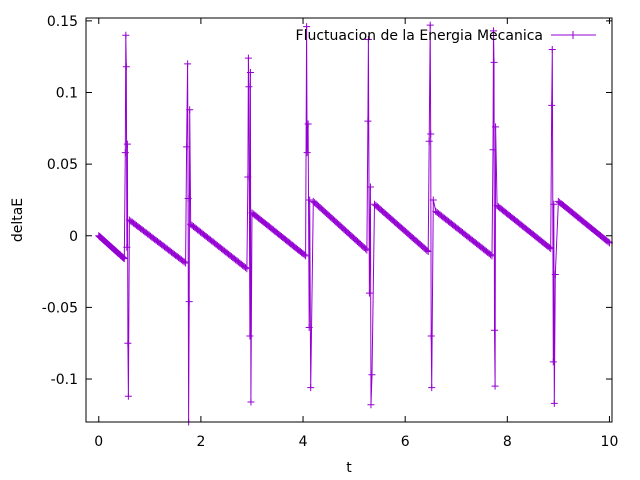  I want to click on y-tick-label: -0.1, so click(64, 380).